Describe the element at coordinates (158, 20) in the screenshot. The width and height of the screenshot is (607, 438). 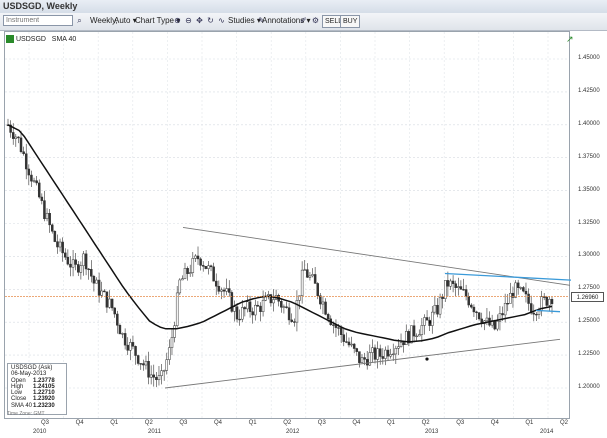
I see `chart-type-menu: Chart Type ▾` at that location.